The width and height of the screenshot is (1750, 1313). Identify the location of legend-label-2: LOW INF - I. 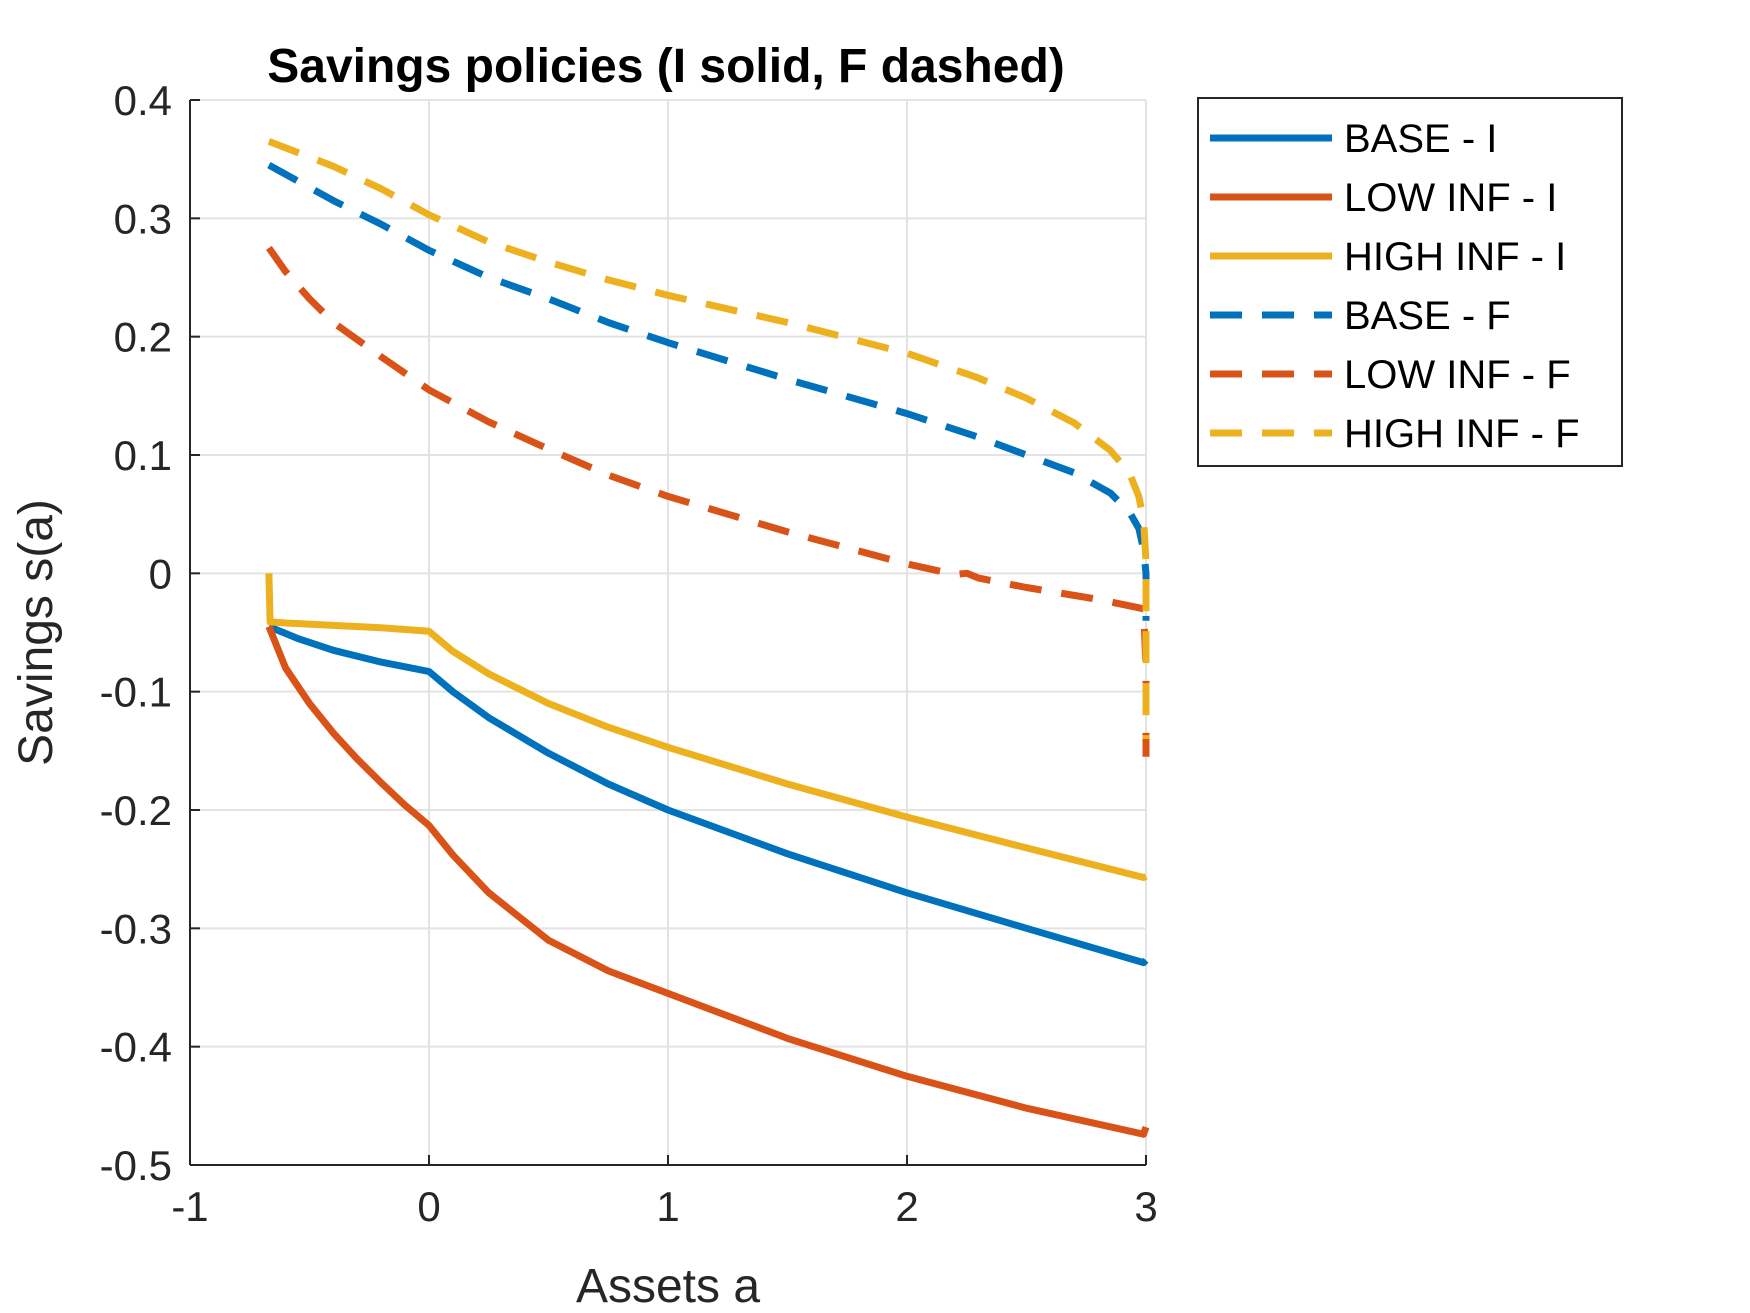
(1450, 198).